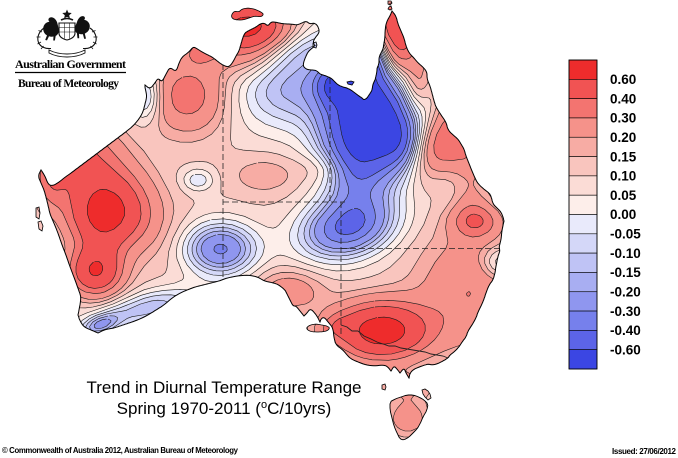 The height and width of the screenshot is (458, 678). I want to click on svg-text: -0.15, so click(625, 272).